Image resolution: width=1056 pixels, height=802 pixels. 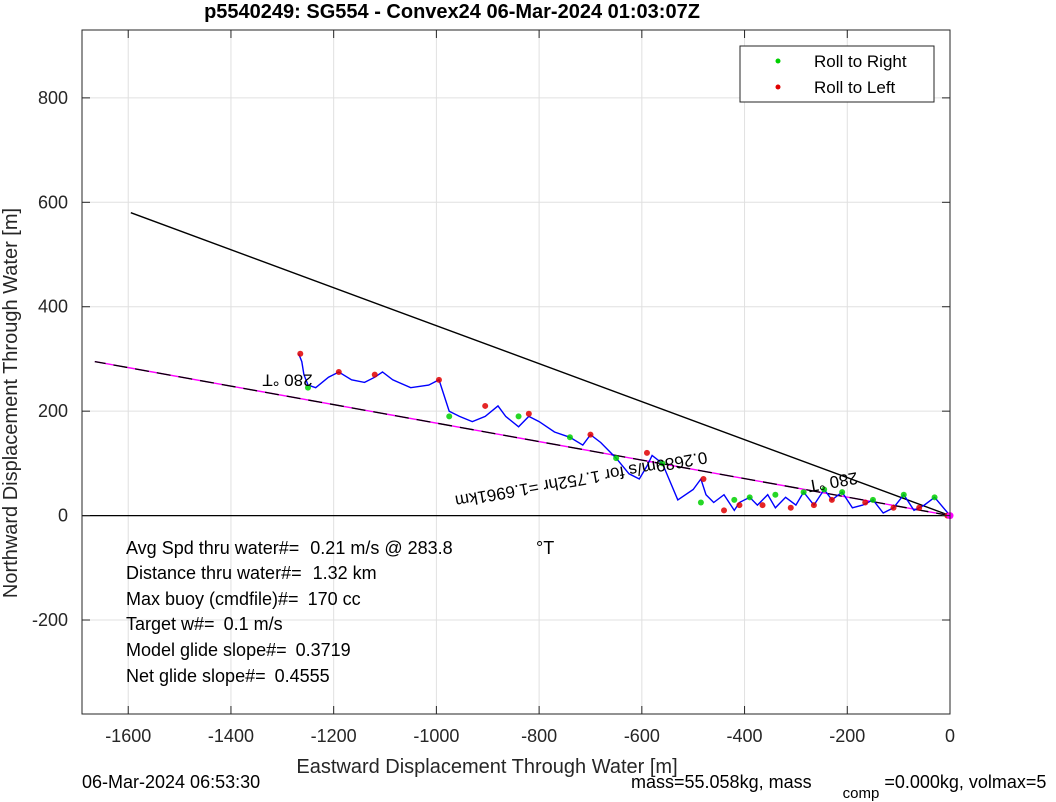 What do you see at coordinates (545, 548) in the screenshot?
I see `stat-avg-speed-unit: °T` at bounding box center [545, 548].